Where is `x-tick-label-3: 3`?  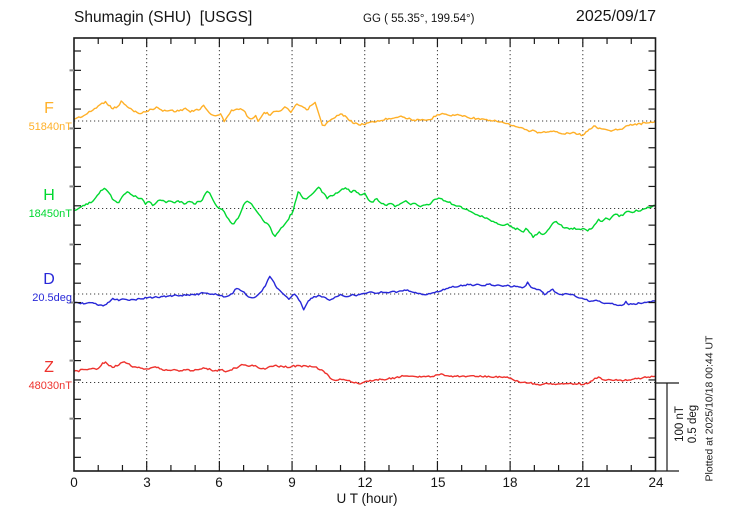
x-tick-label-3: 3 is located at coordinates (147, 482).